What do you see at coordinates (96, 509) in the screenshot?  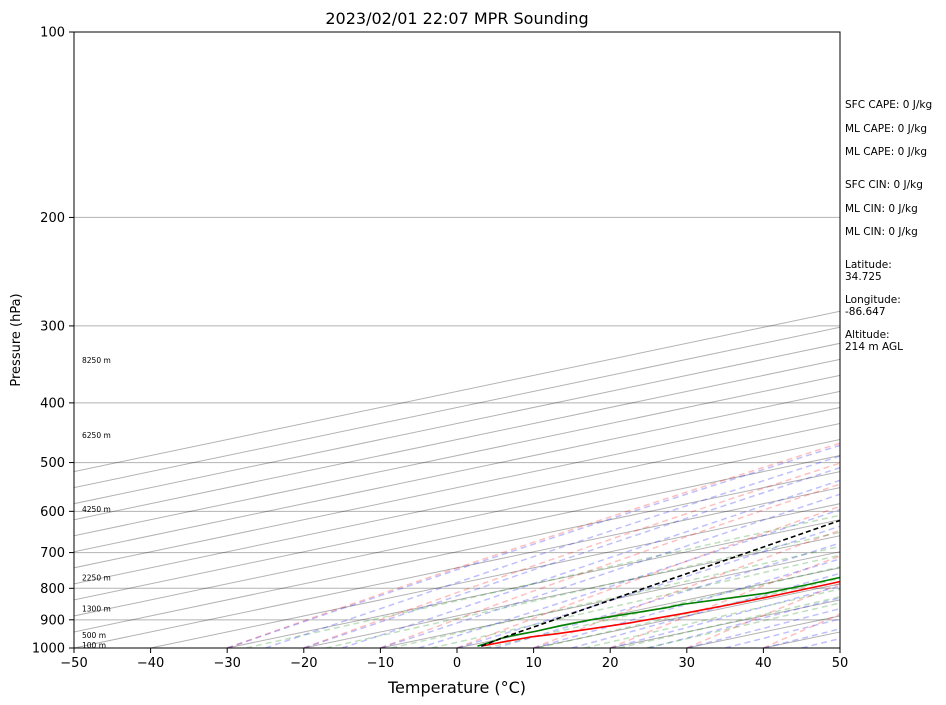 I see `height-label: 4250 m` at bounding box center [96, 509].